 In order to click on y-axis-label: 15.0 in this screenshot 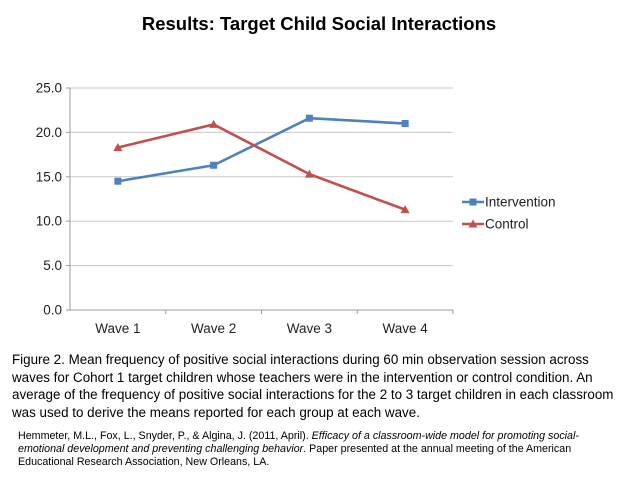, I will do `click(49, 176)`.